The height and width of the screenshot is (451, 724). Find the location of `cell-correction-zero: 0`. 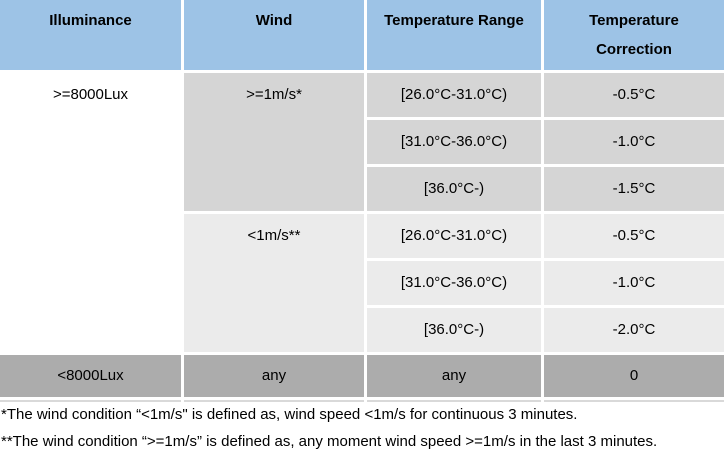

cell-correction-zero: 0 is located at coordinates (634, 376).